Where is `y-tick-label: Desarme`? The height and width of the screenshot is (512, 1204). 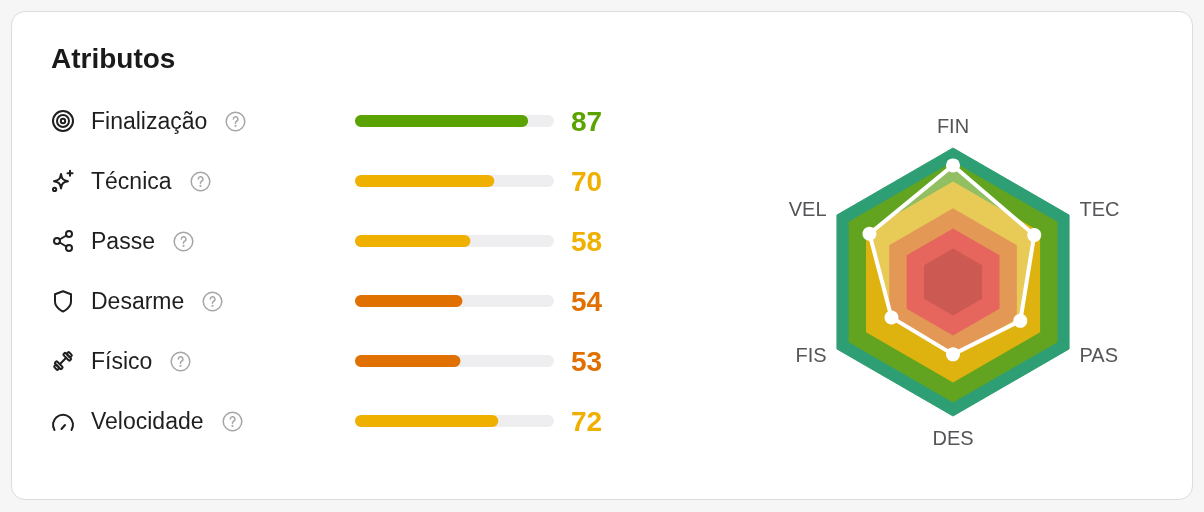 y-tick-label: Desarme is located at coordinates (138, 301).